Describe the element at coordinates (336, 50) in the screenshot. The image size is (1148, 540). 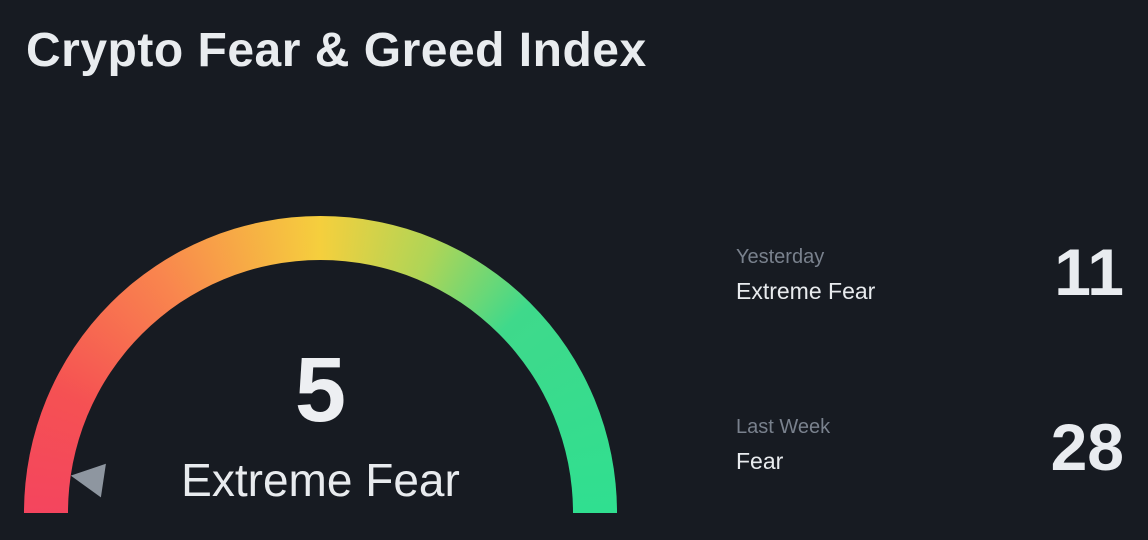
I see `page-title: Crypto Fear & Greed Index` at that location.